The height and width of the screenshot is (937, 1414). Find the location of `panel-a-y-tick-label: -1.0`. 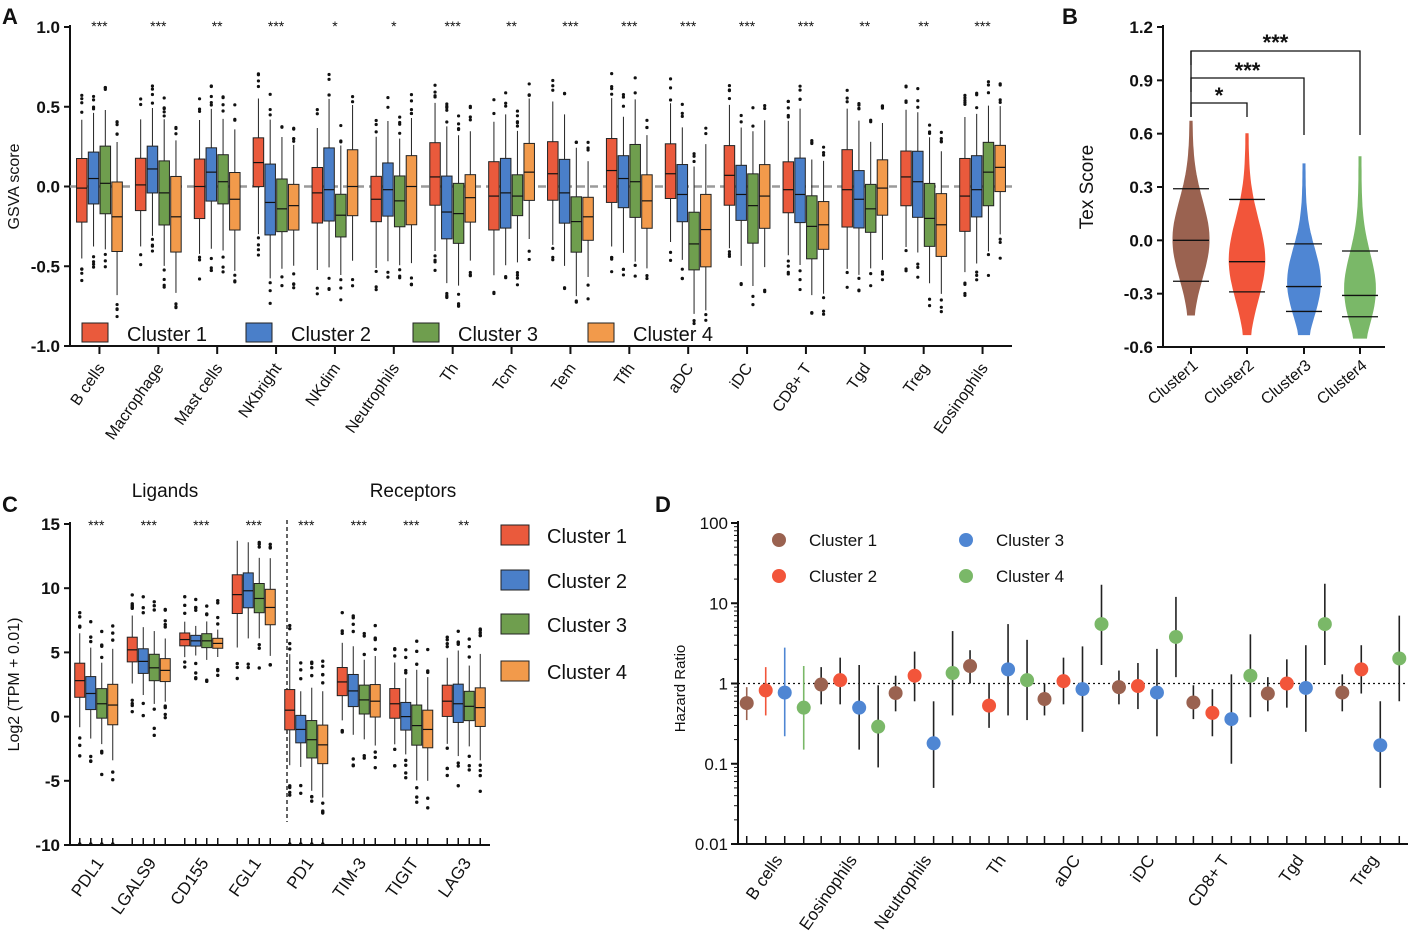

panel-a-y-tick-label: -1.0 is located at coordinates (45, 346).